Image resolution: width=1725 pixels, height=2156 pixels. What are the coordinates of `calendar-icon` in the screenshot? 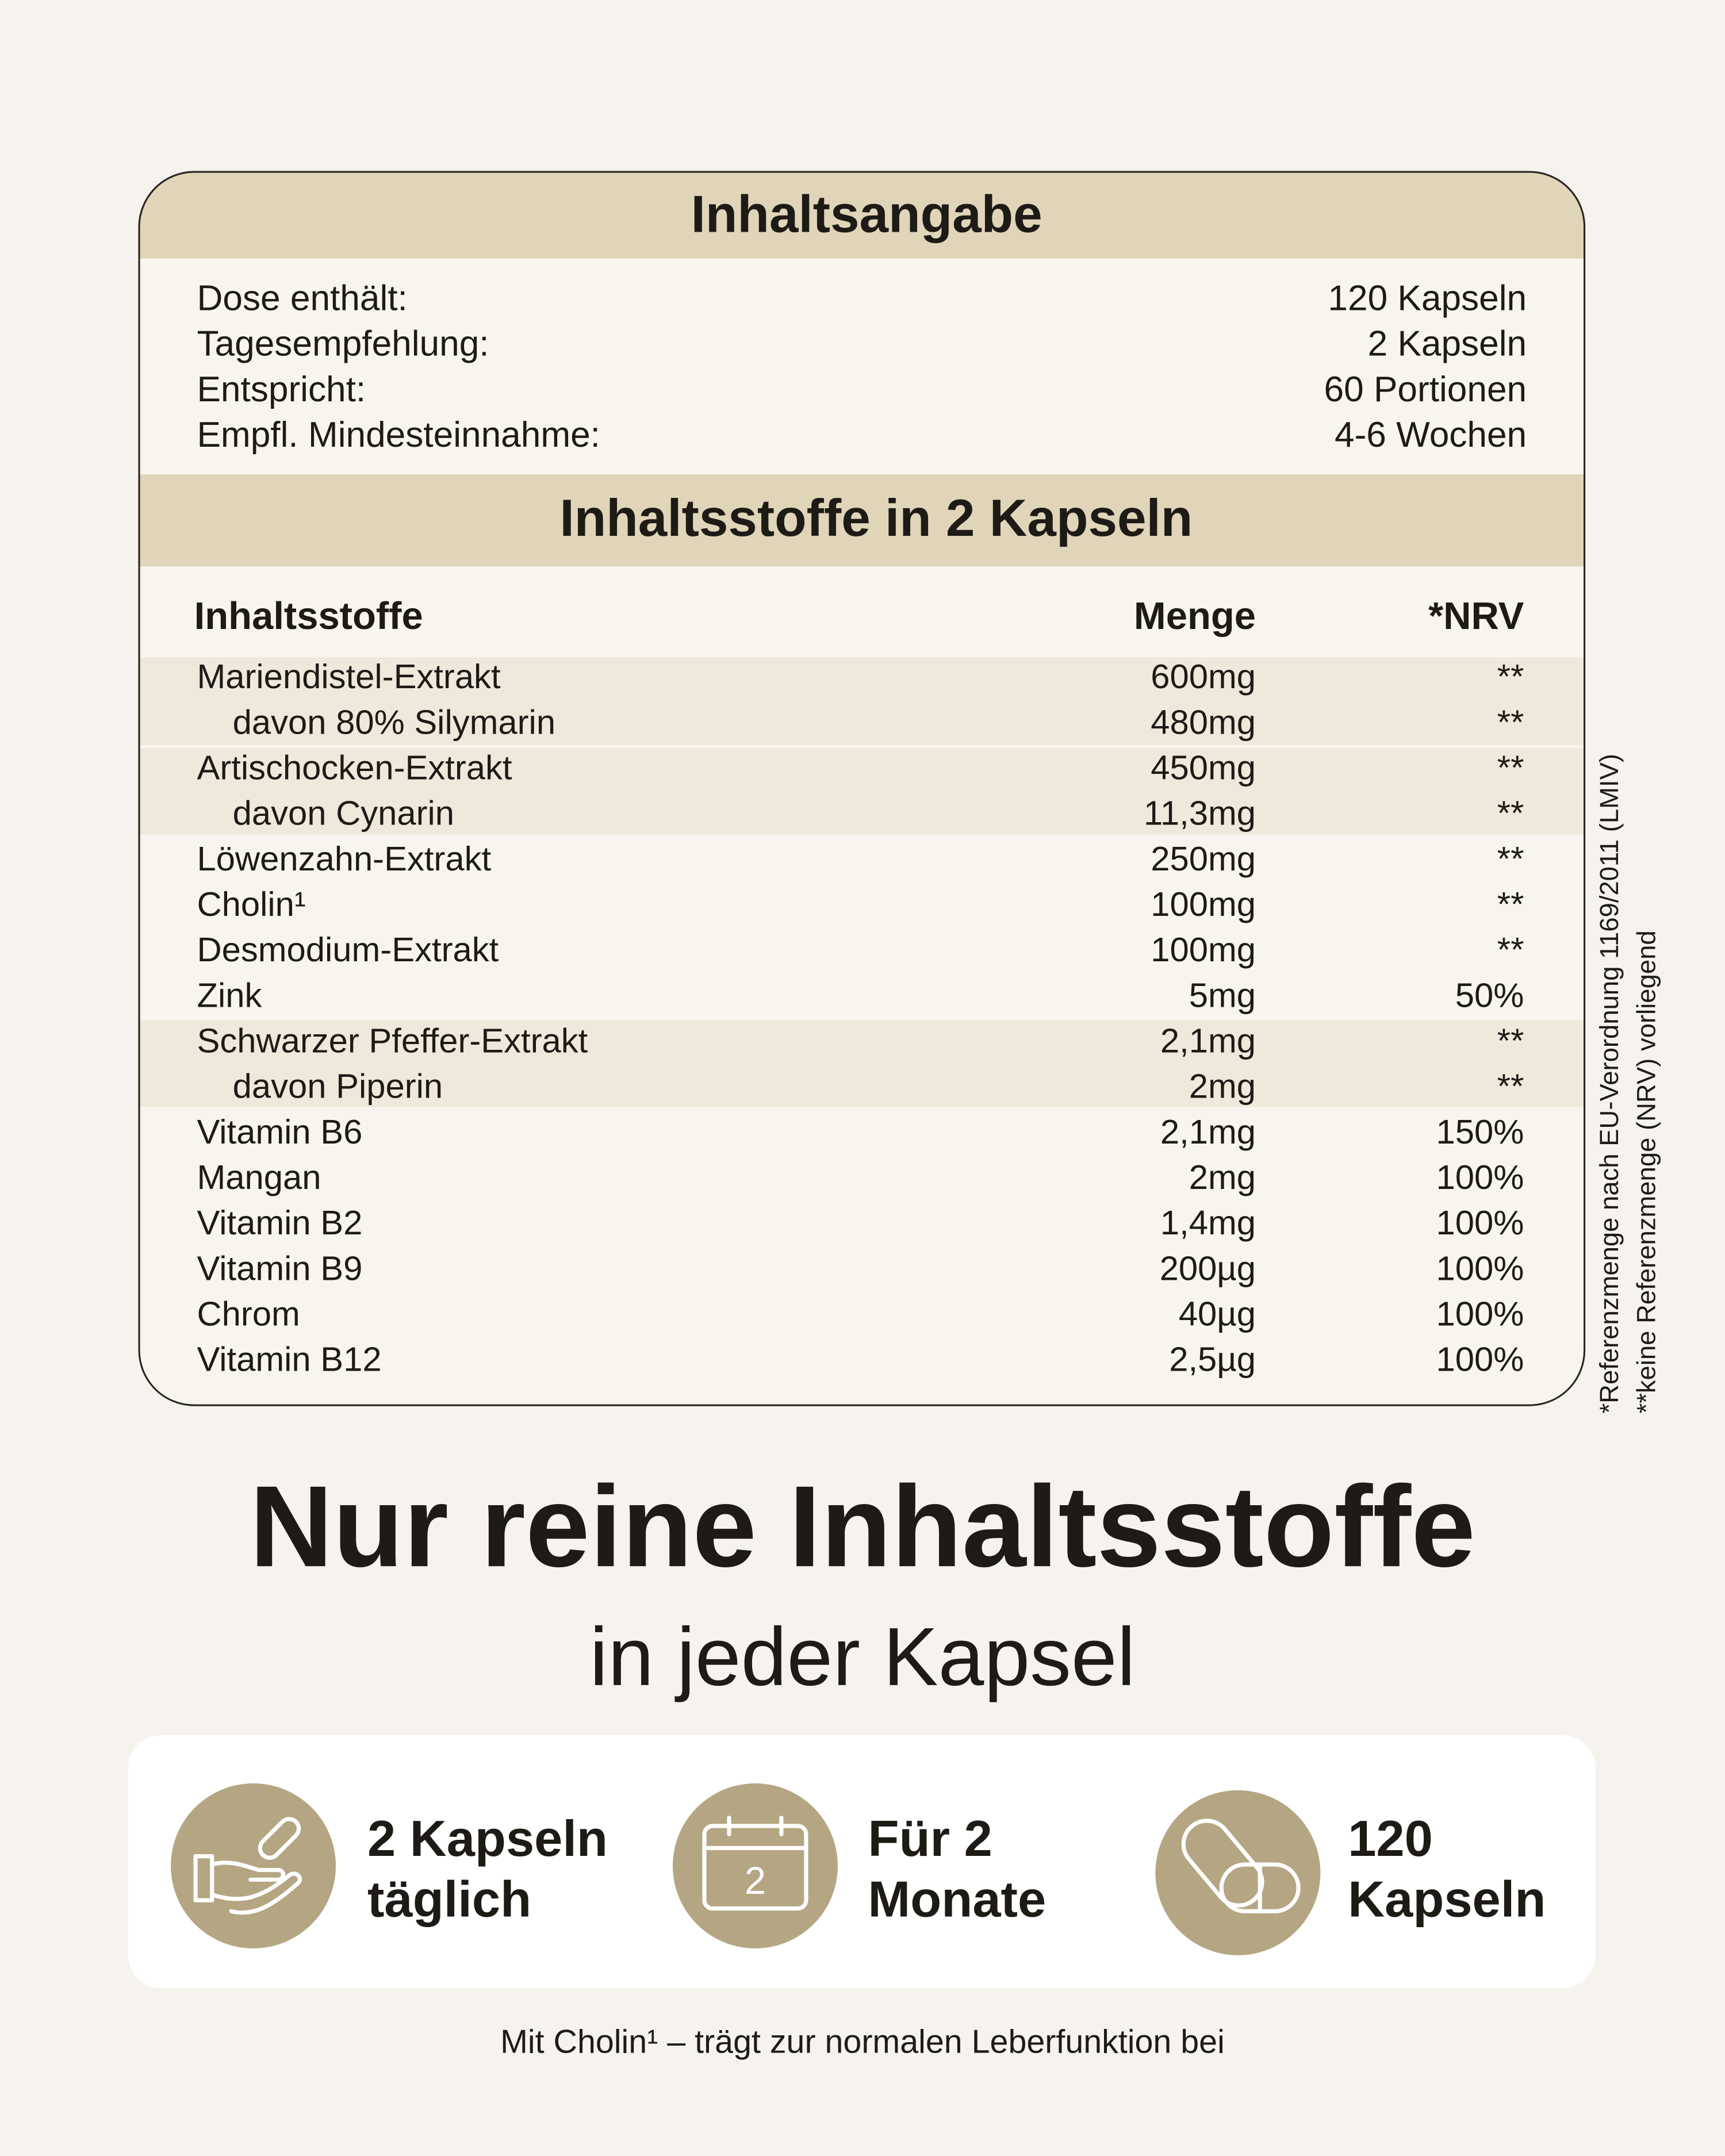 It's located at (755, 1867).